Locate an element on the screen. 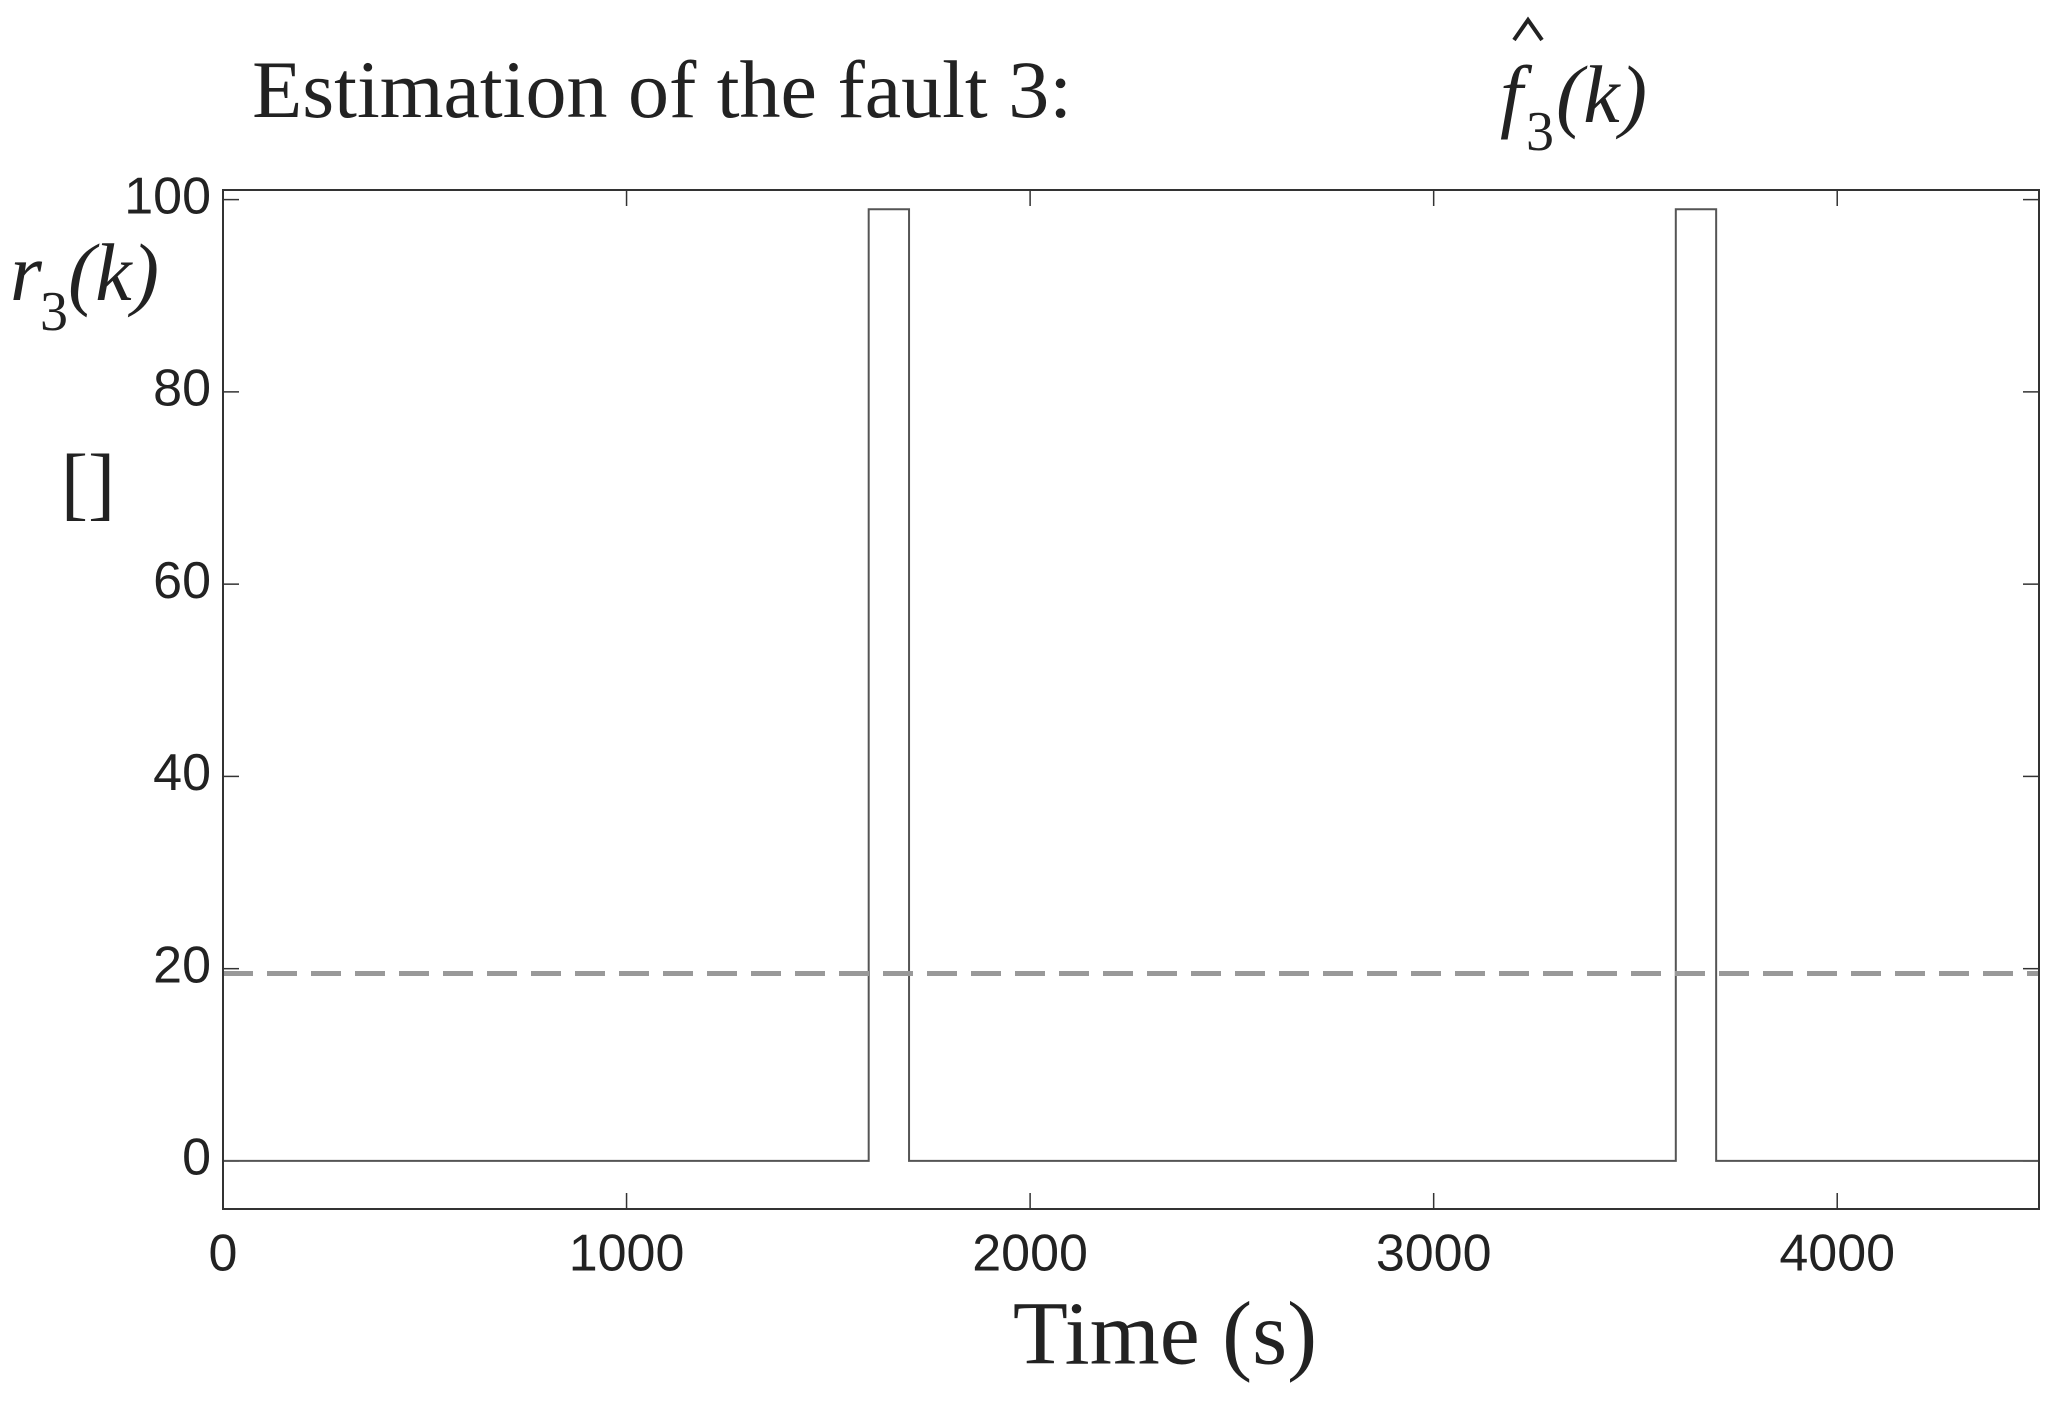  ylabel-unit: [] is located at coordinates (88, 482).